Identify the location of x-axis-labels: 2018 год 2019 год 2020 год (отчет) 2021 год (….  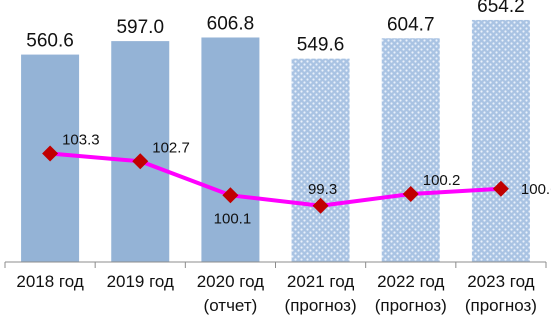
(276, 293).